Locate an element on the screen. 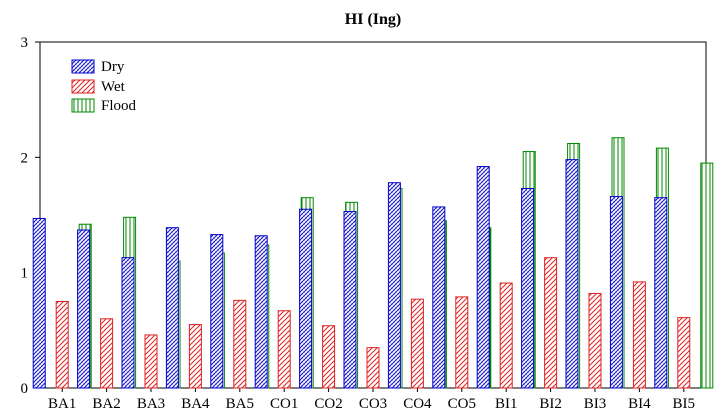 The height and width of the screenshot is (416, 722). x-tick-label: BI4 is located at coordinates (639, 404).